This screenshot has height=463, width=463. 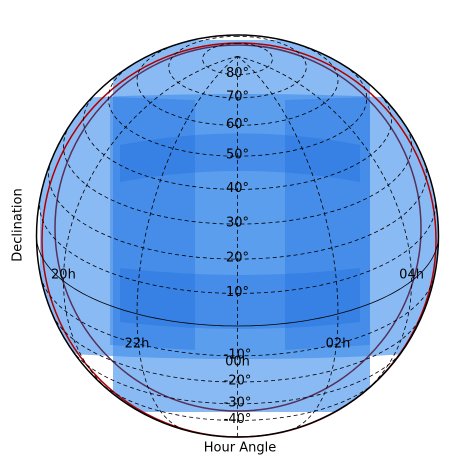 I want to click on y-tick-label: -30°, so click(x=238, y=402).